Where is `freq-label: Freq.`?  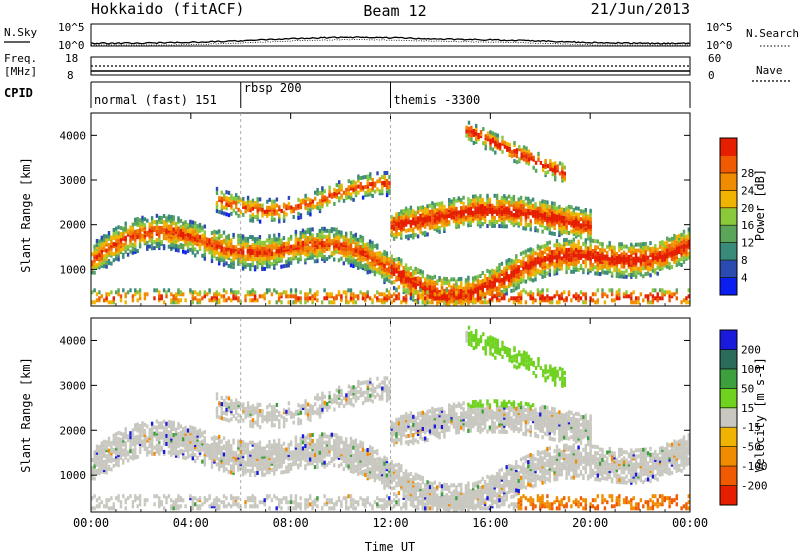
freq-label: Freq. is located at coordinates (20, 58).